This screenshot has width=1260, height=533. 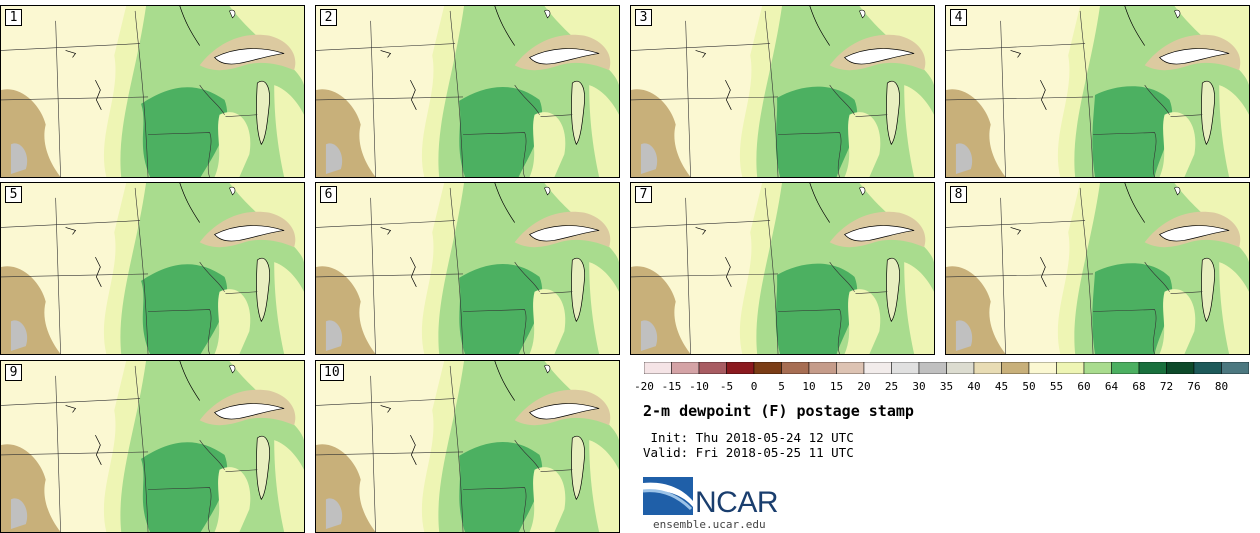 I want to click on ensemble-member-panel: 5, so click(x=152, y=268).